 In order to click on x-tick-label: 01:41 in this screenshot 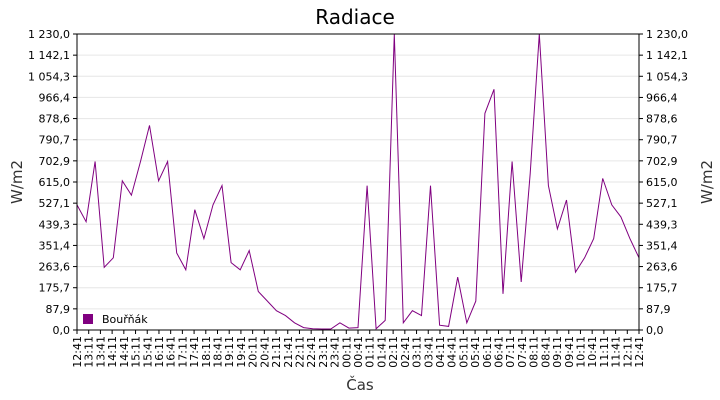, I will do `click(381, 352)`.